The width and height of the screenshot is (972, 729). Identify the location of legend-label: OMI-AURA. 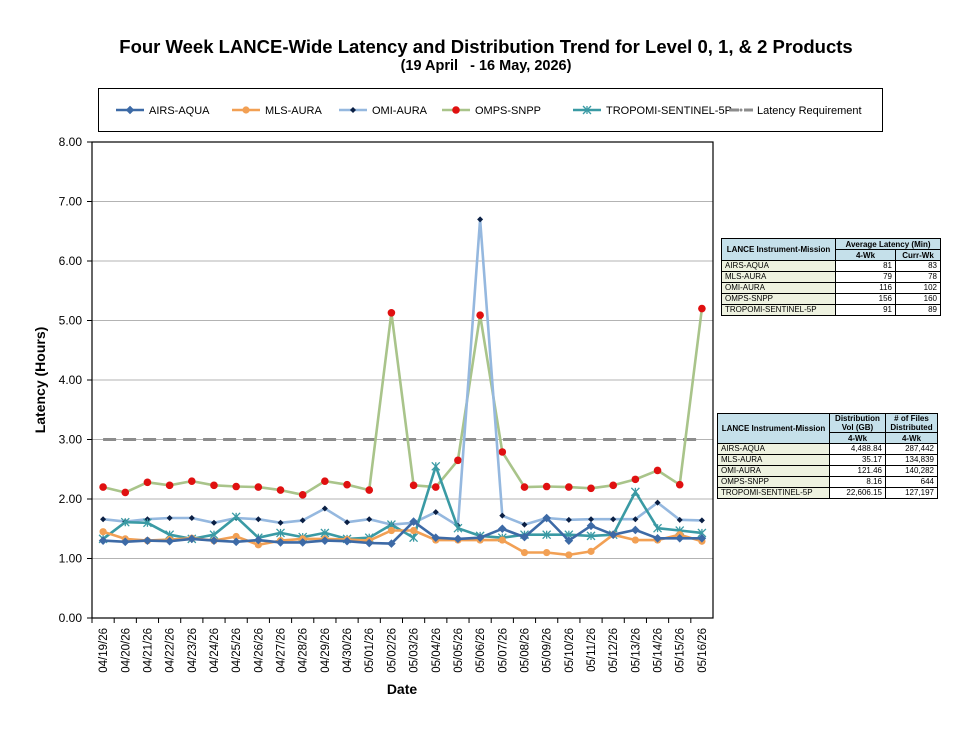
(400, 111).